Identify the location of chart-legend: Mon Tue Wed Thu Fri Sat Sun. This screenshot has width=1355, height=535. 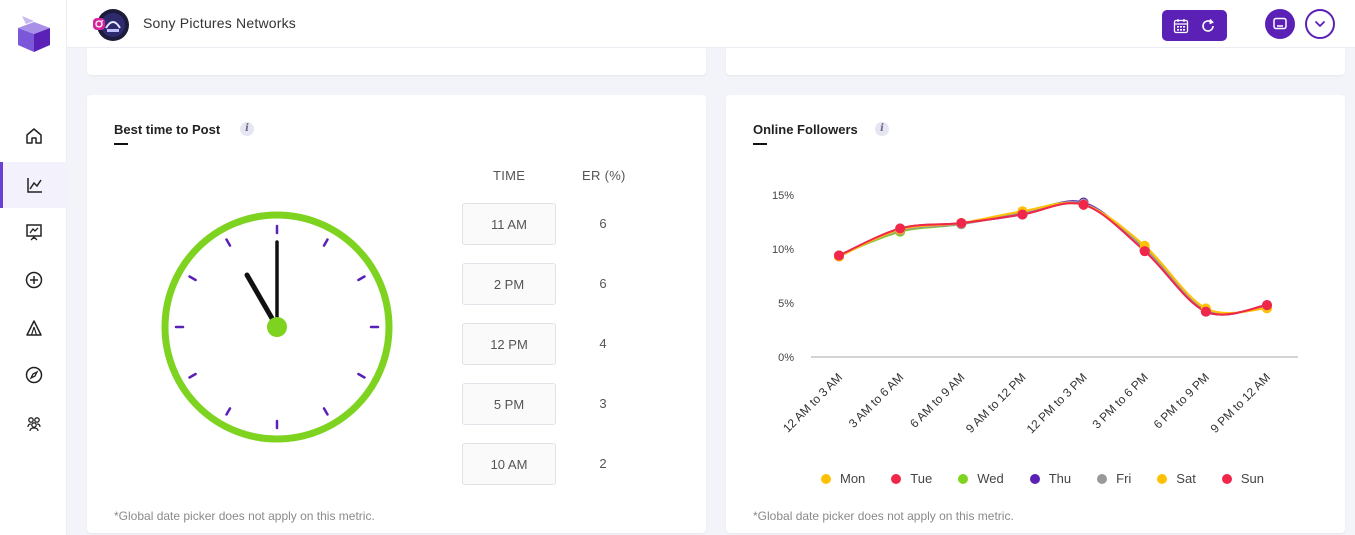
(1055, 478).